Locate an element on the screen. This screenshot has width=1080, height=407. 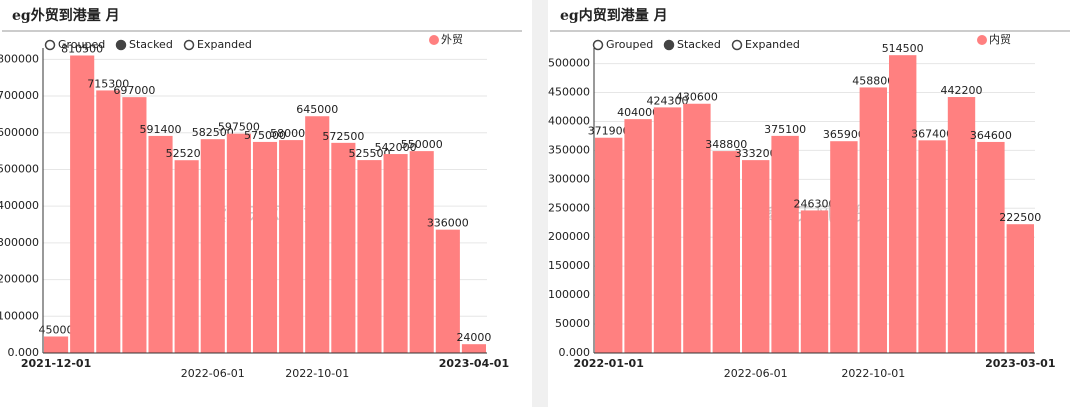
data-label: 580000 is located at coordinates (291, 133).